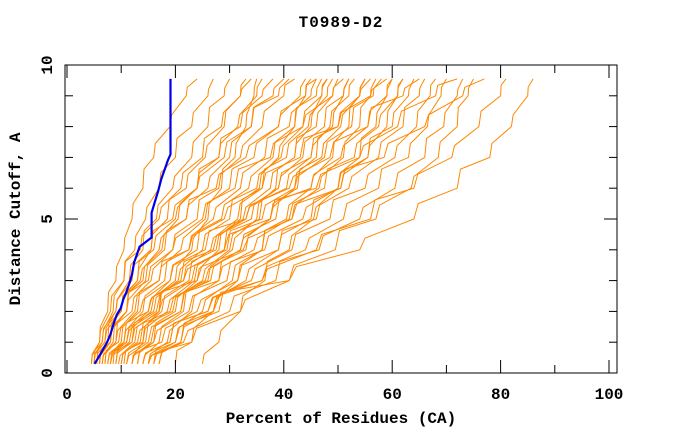 The height and width of the screenshot is (445, 680). Describe the element at coordinates (283, 395) in the screenshot. I see `x-tick-label: 40` at that location.